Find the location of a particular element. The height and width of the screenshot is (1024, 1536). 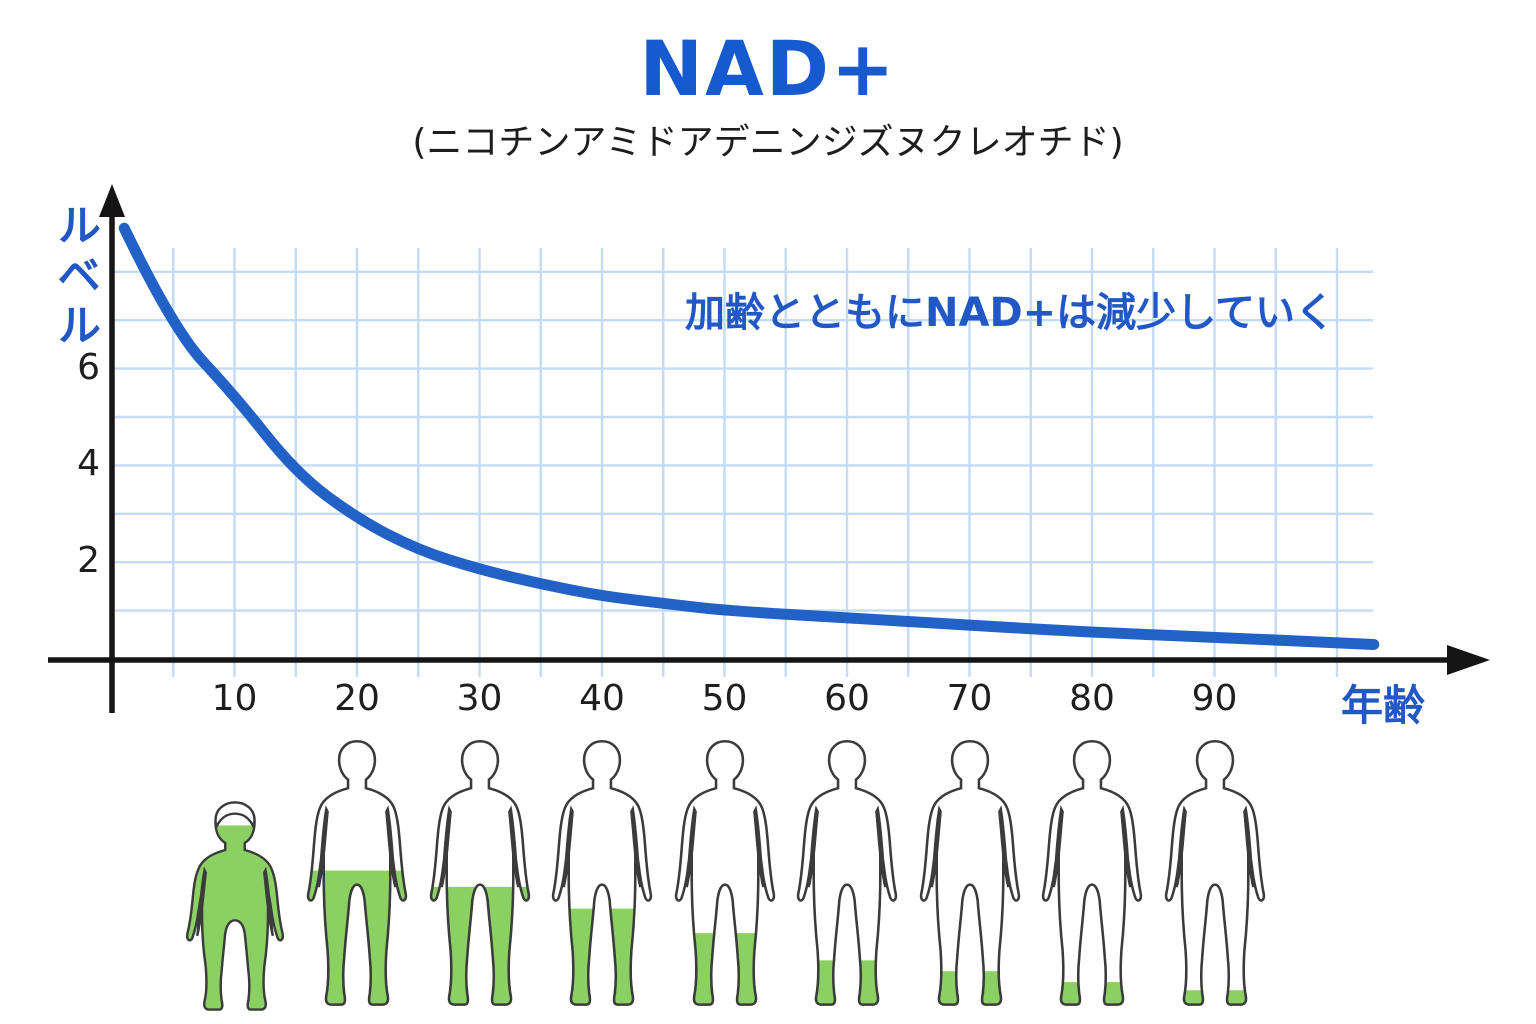

child-hair is located at coordinates (234, 815).